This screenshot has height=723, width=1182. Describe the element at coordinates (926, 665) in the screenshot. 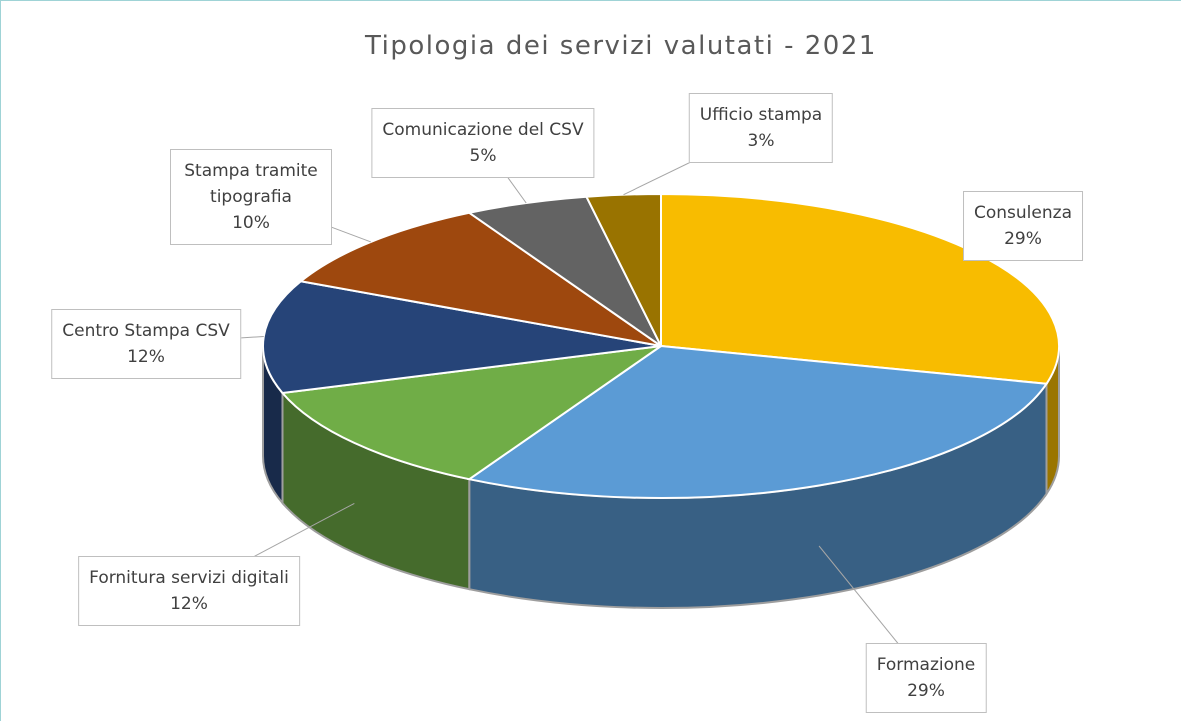

I see `label-name: Formazione` at that location.